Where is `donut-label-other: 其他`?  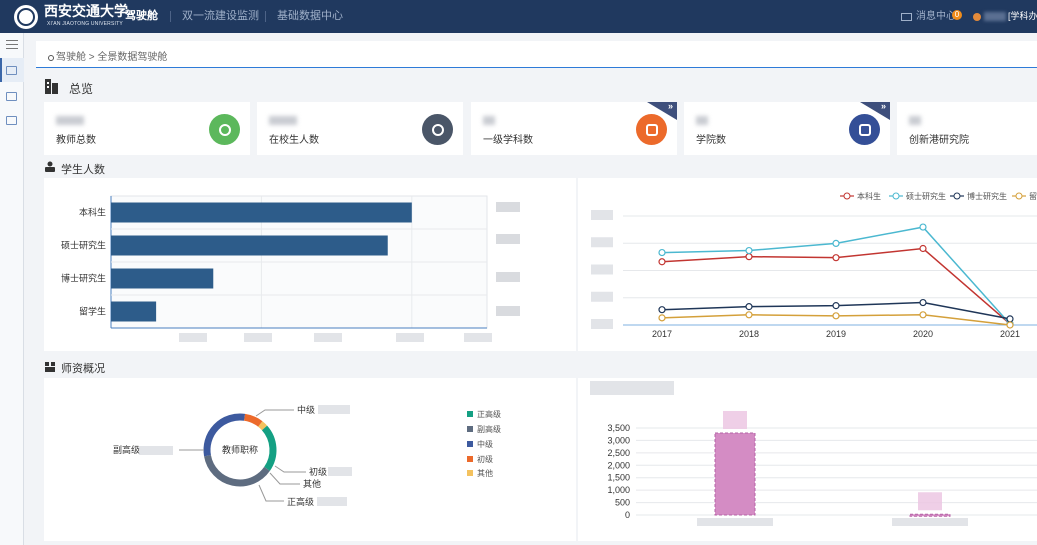 donut-label-other: 其他 is located at coordinates (312, 483).